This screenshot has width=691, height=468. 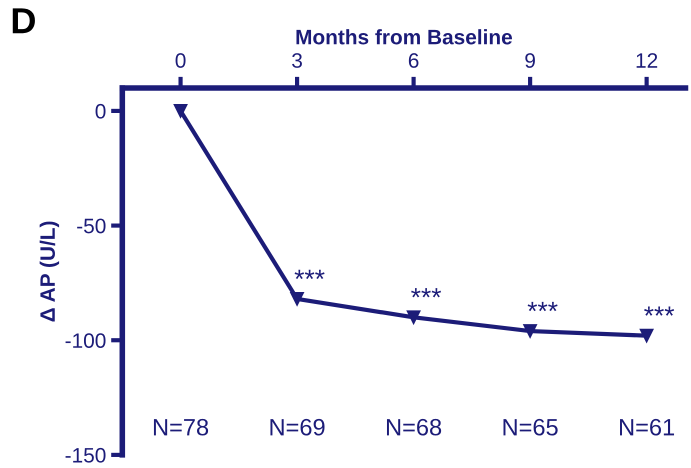 What do you see at coordinates (181, 60) in the screenshot?
I see `x-tick-label: 0` at bounding box center [181, 60].